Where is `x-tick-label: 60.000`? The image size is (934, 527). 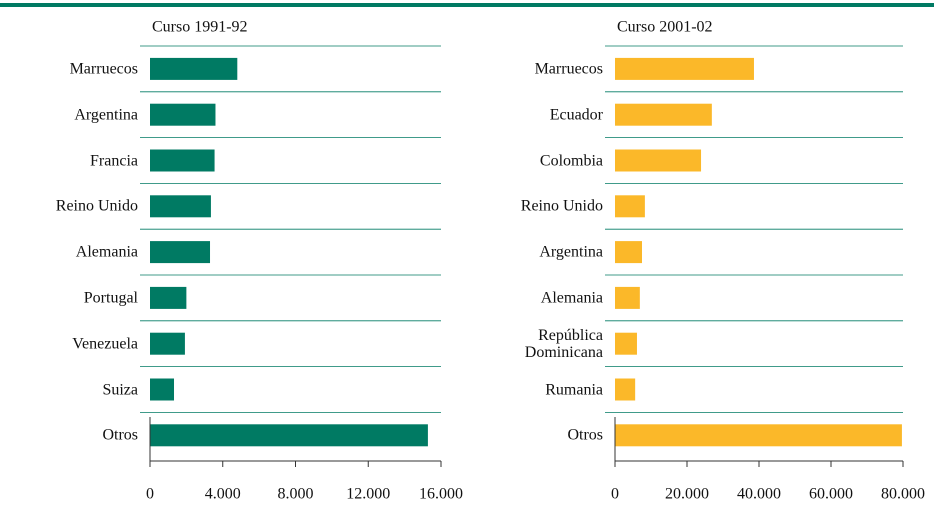 x-tick-label: 60.000 is located at coordinates (831, 494).